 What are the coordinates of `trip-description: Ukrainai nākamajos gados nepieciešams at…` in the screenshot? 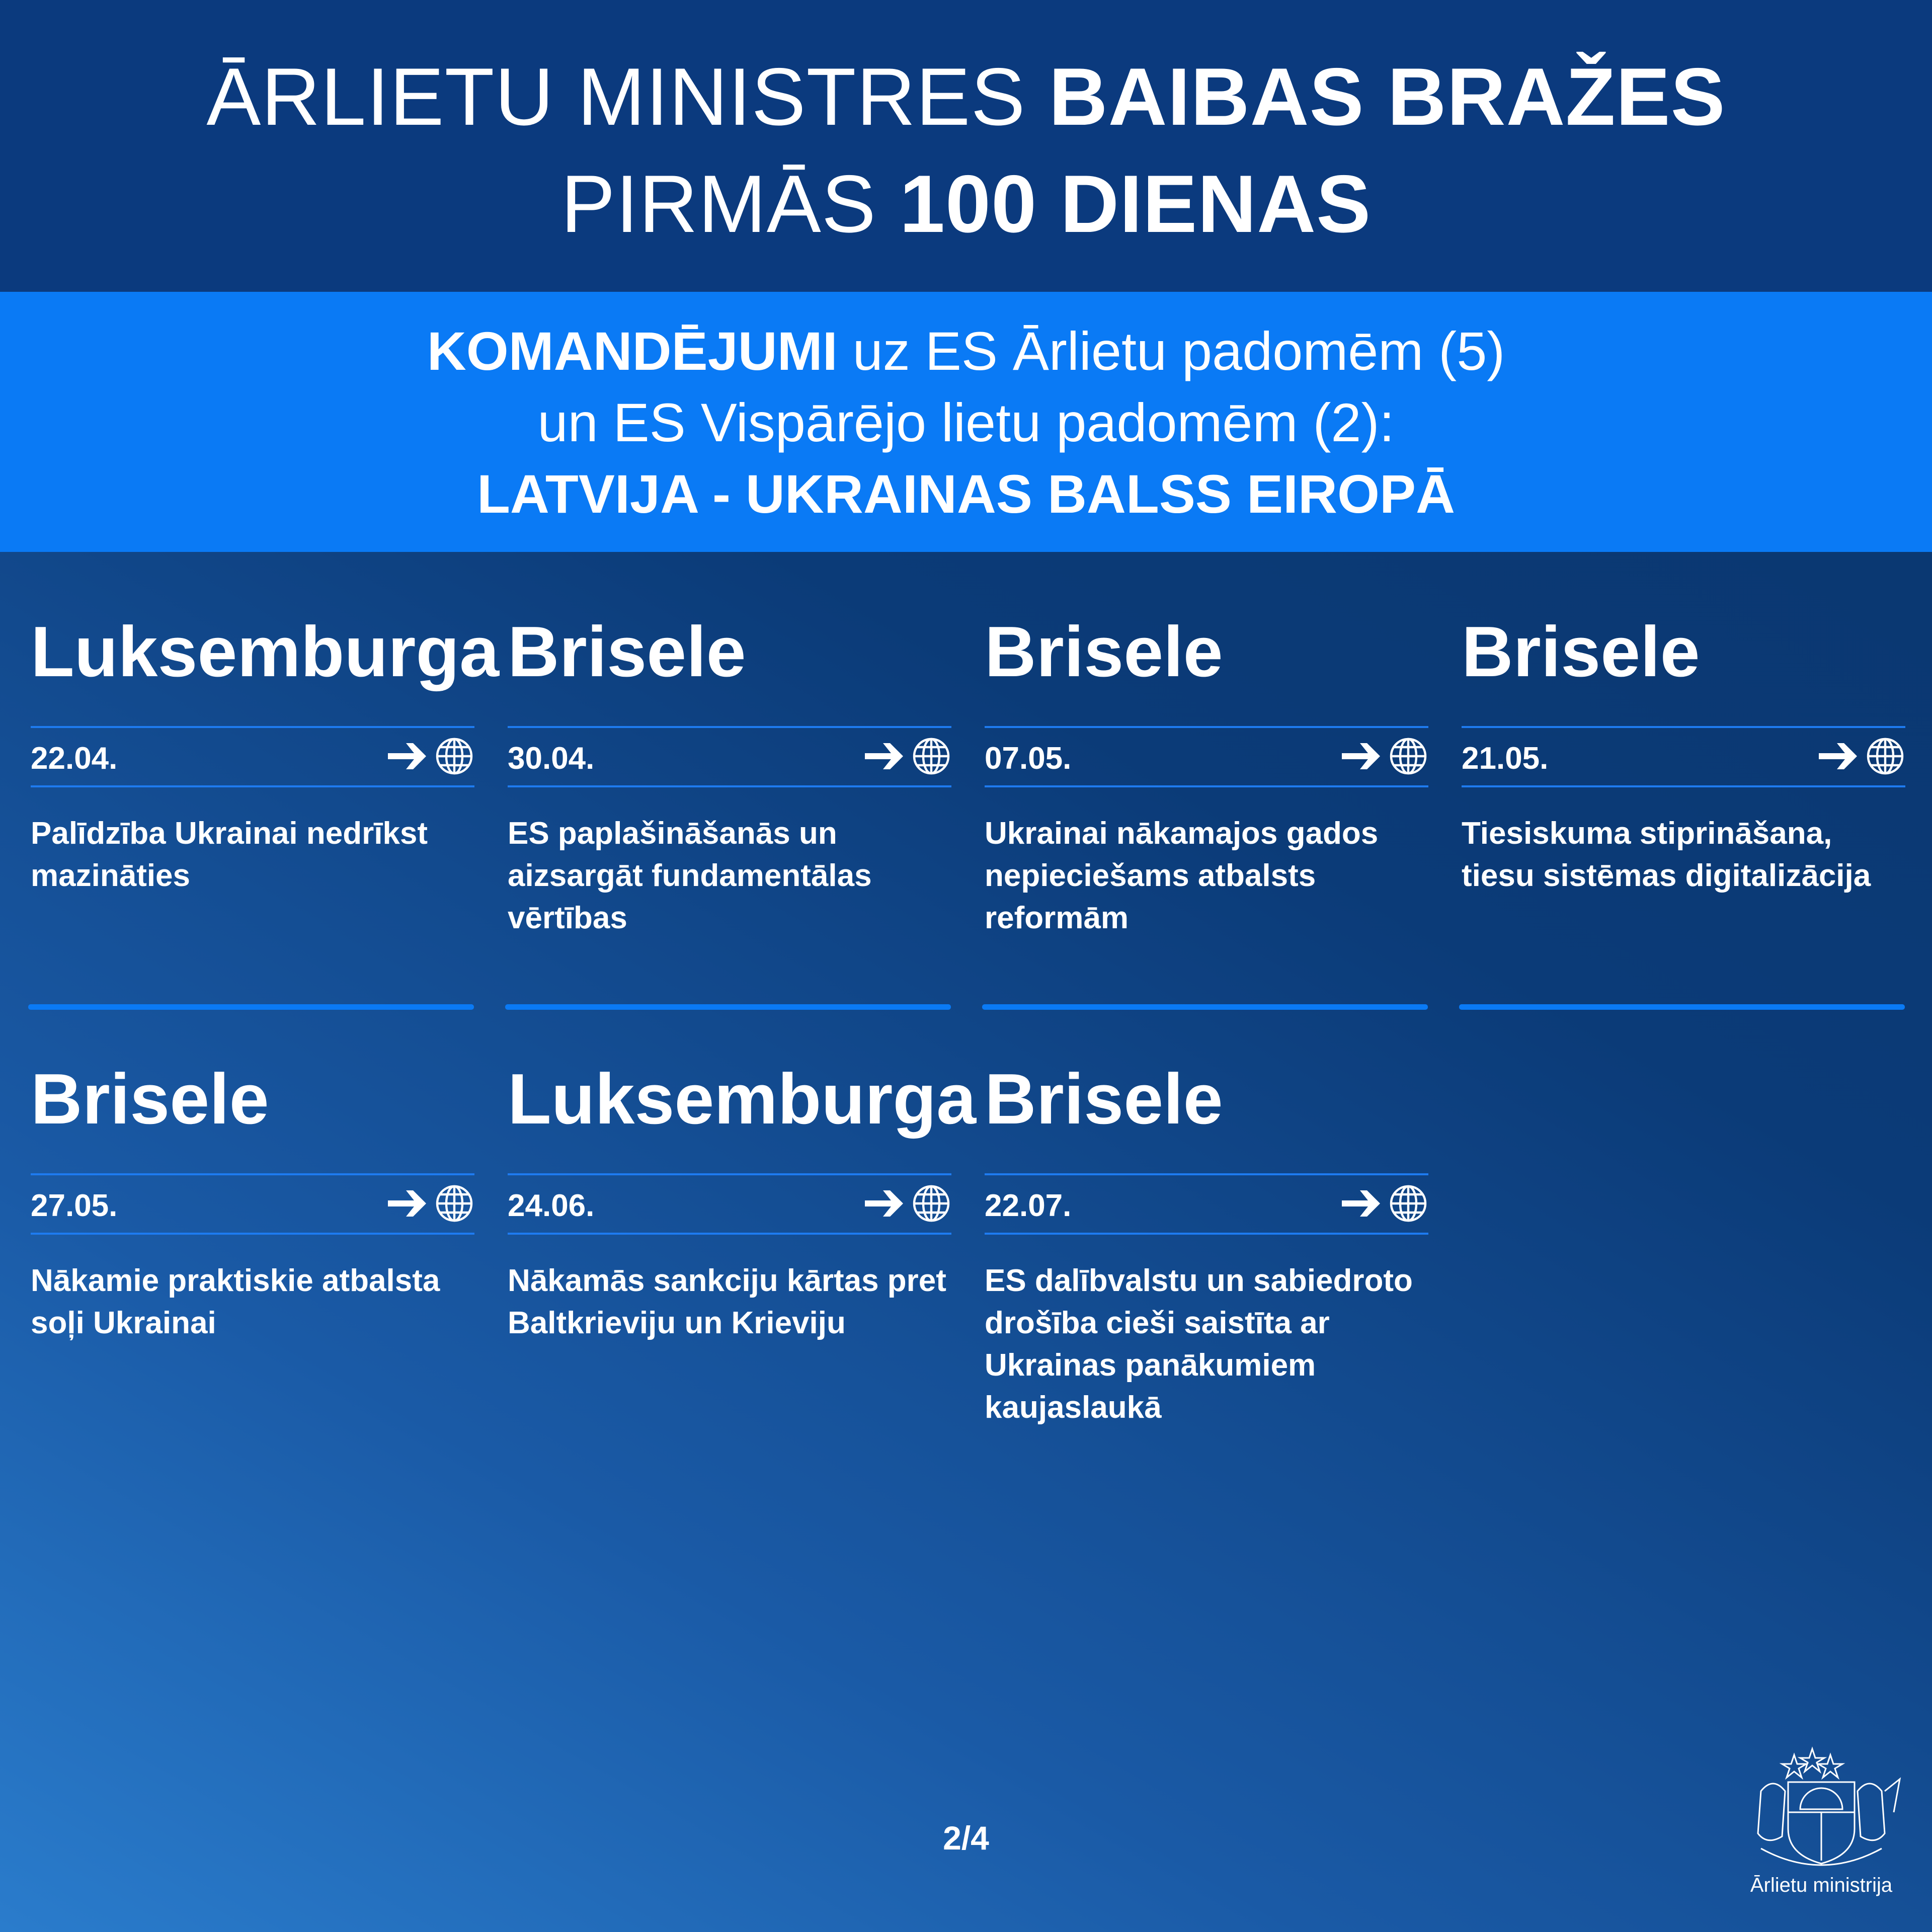 It's located at (1182, 876).